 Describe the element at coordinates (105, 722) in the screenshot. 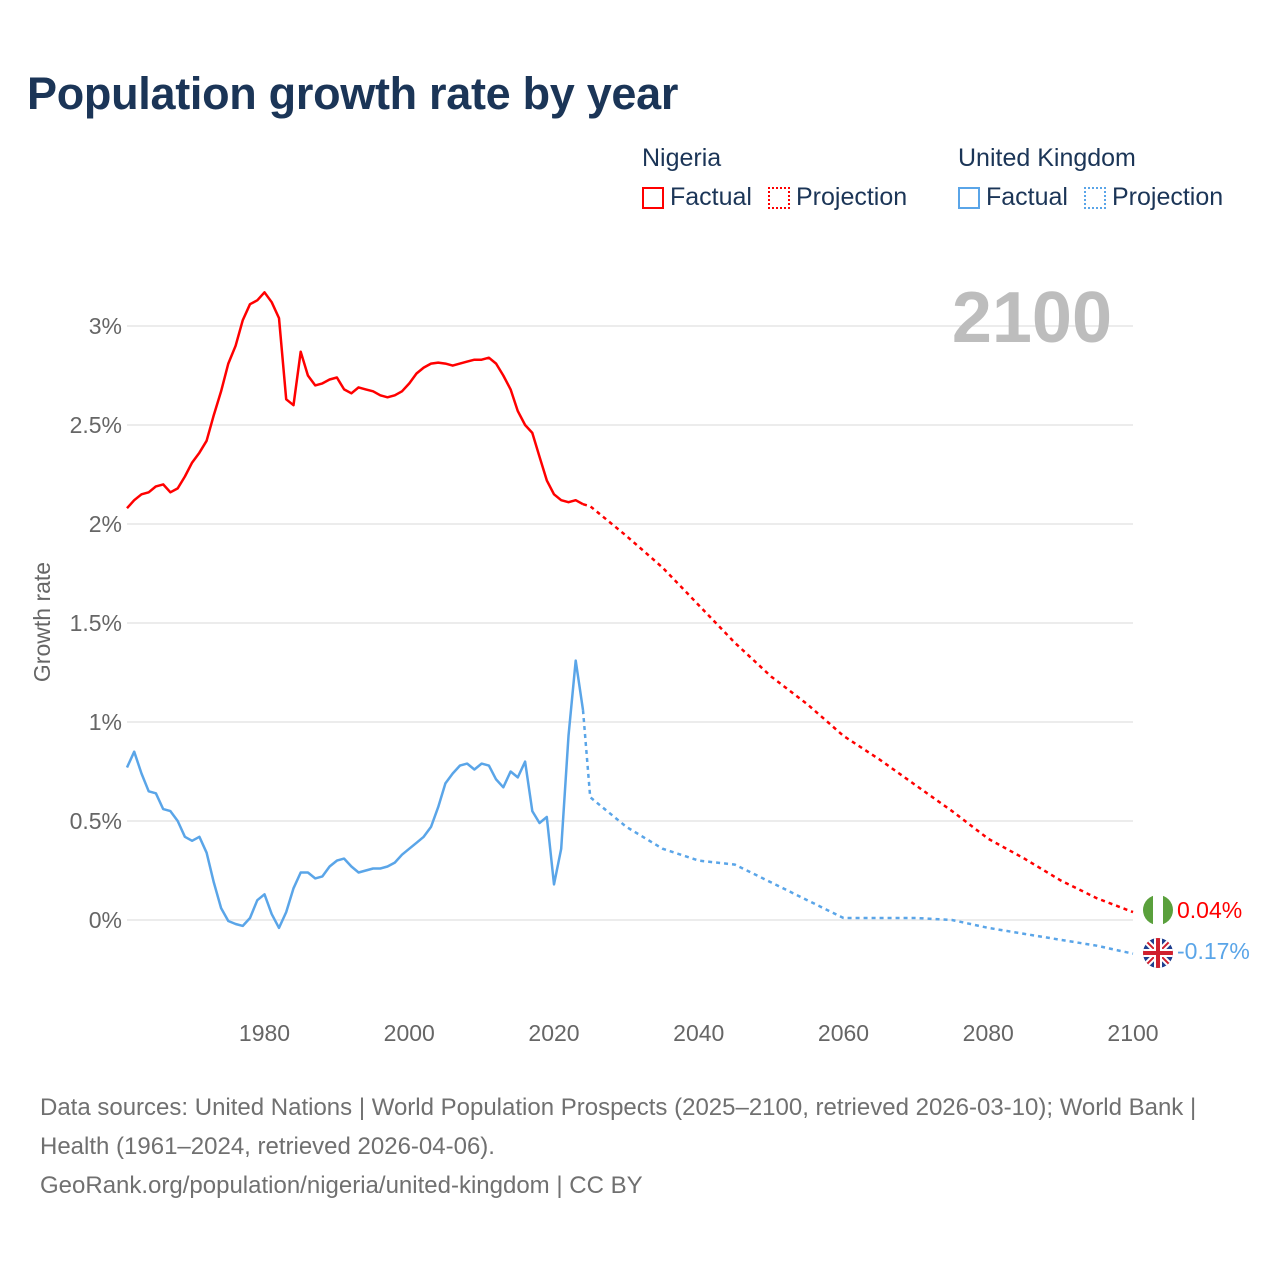

I see `y-tick-label: 1%` at that location.